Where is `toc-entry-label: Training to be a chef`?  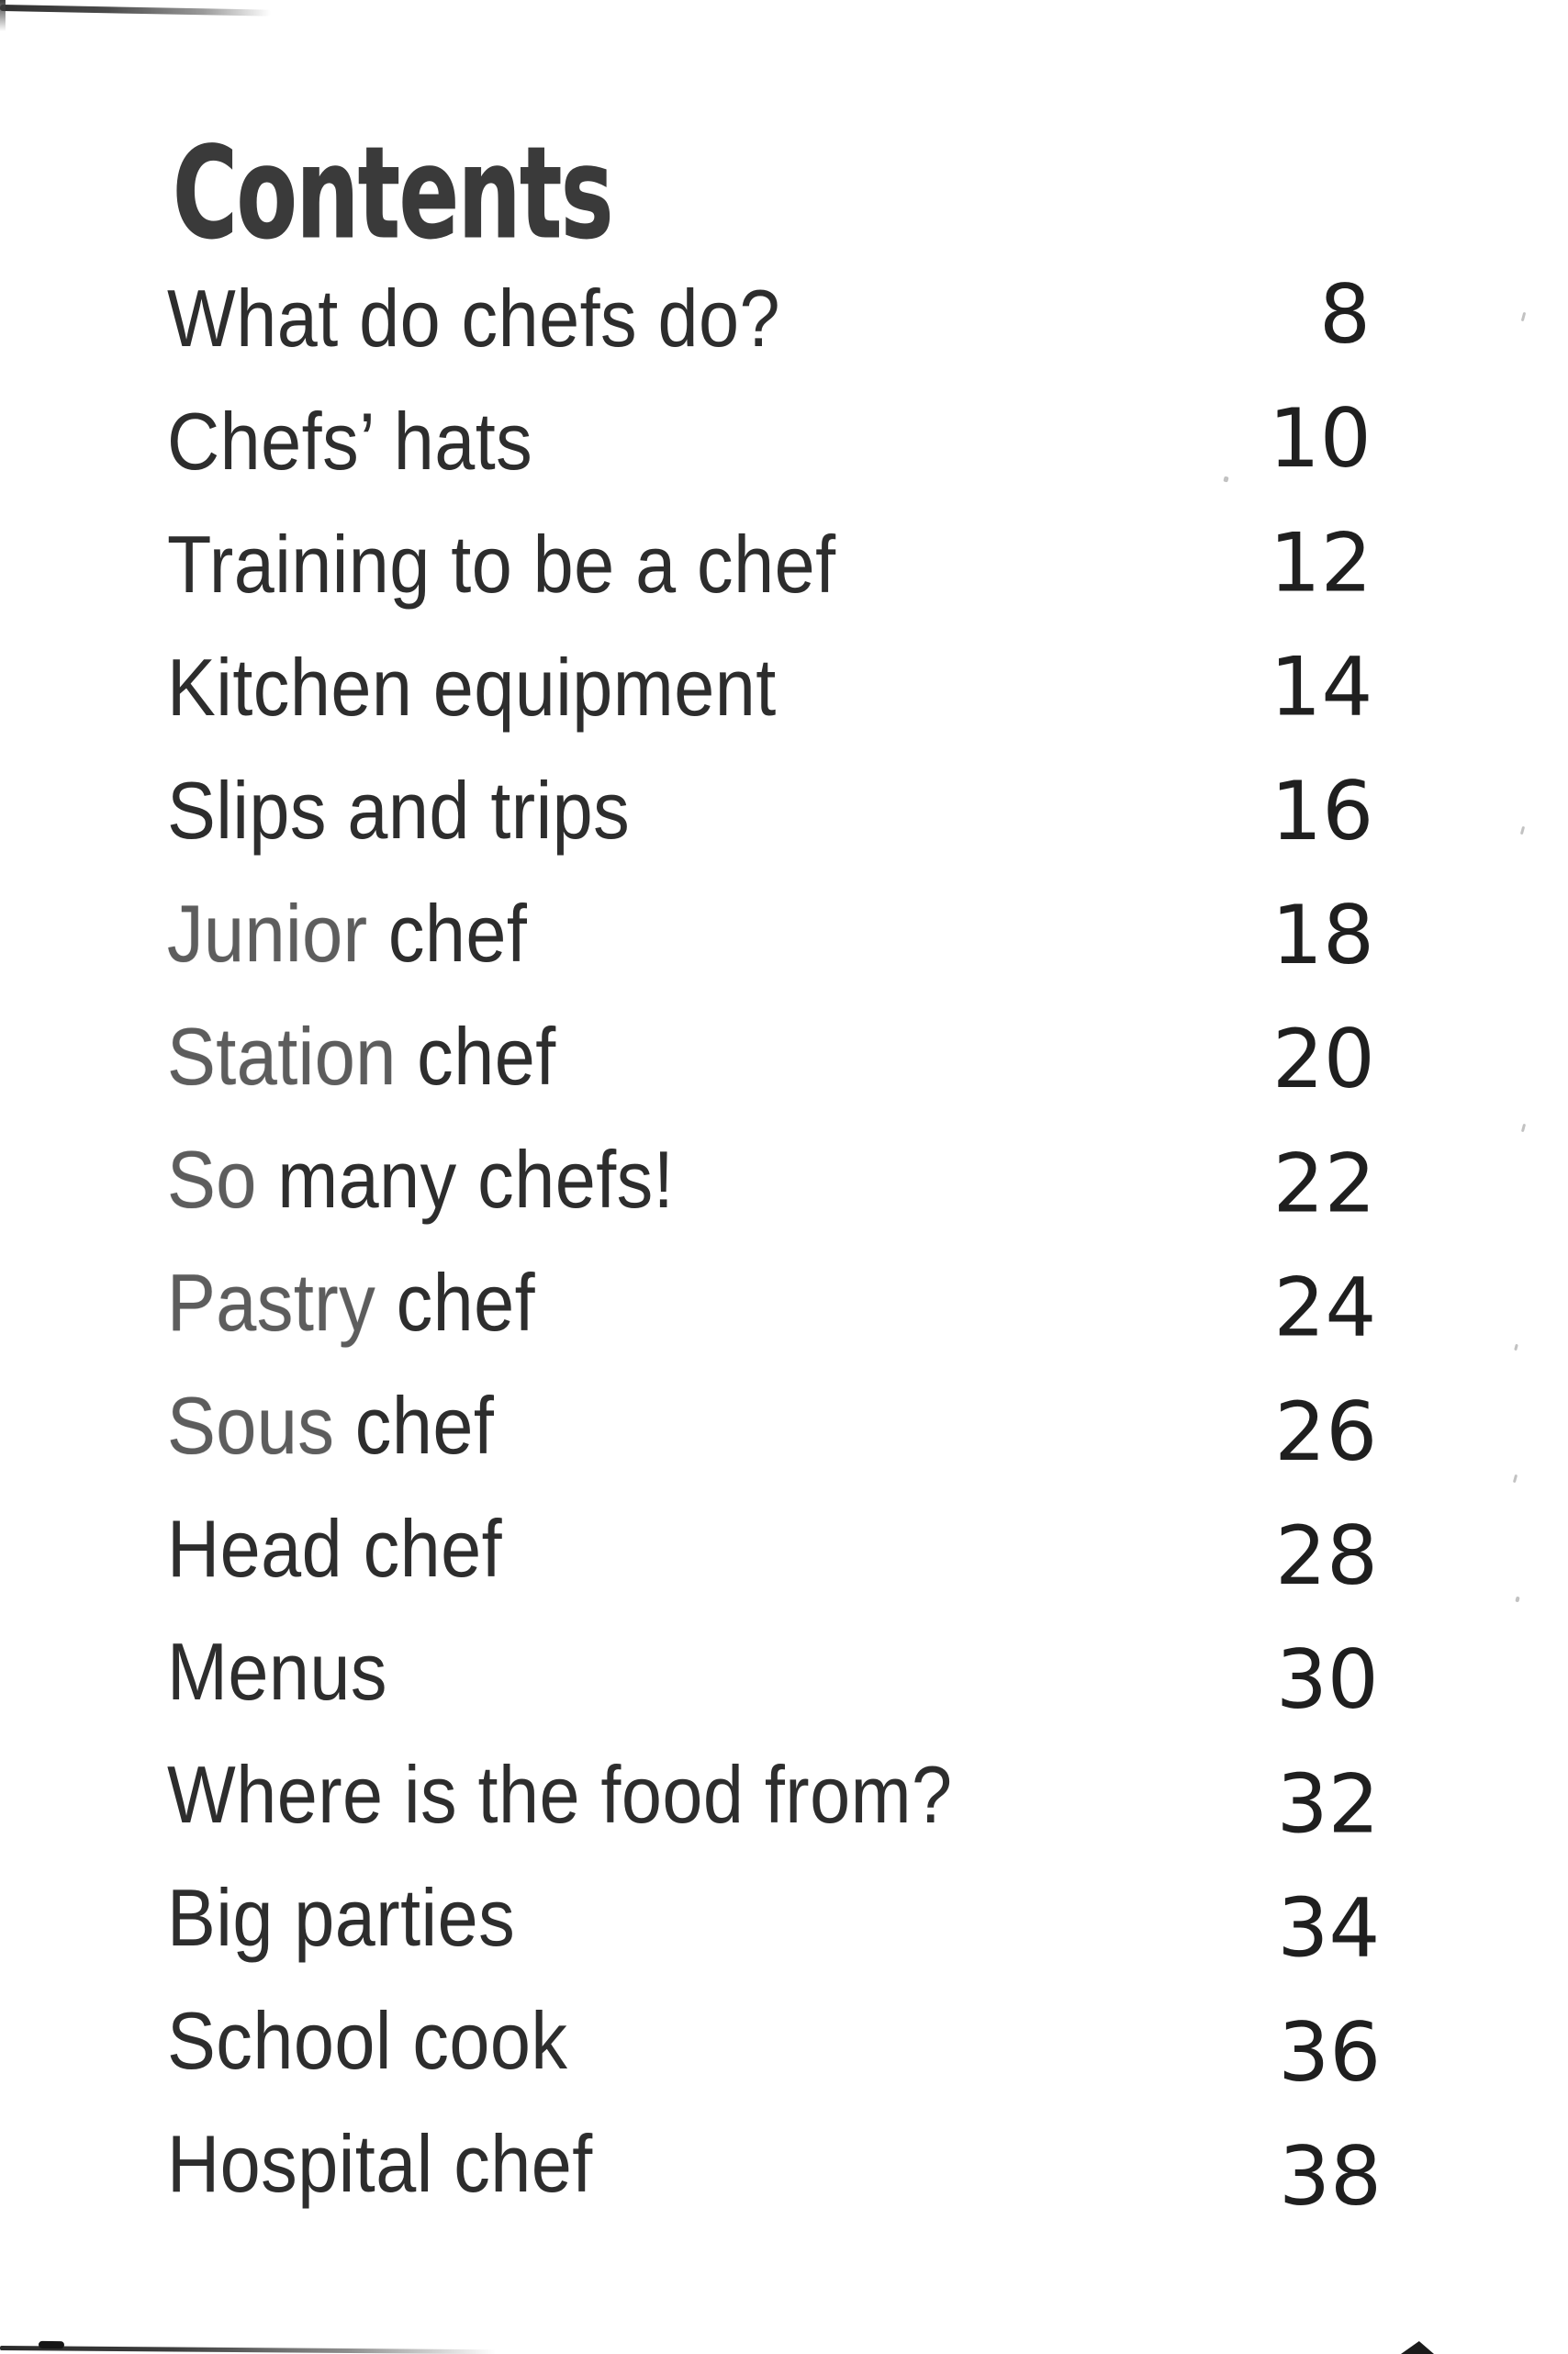 toc-entry-label: Training to be a chef is located at coordinates (501, 565).